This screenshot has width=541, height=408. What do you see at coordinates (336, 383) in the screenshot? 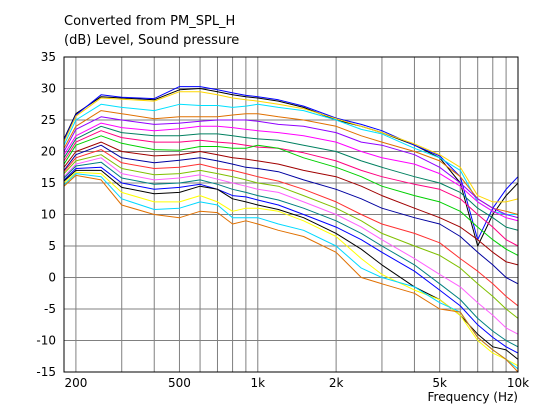
I see `x-tick-label: 2k` at bounding box center [336, 383].